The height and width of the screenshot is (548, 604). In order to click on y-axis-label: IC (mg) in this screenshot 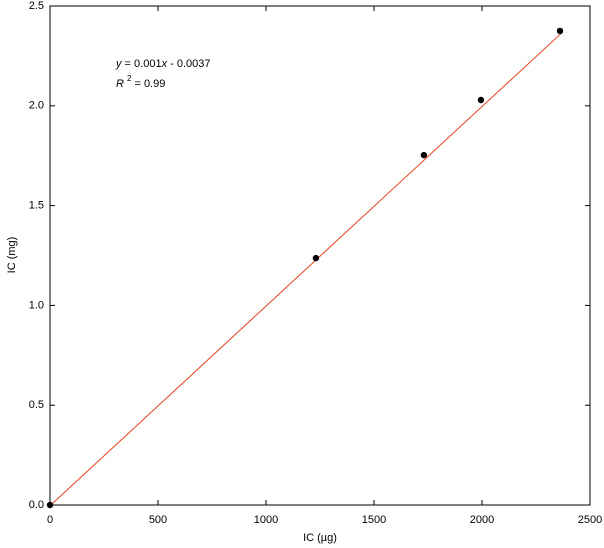, I will do `click(12, 255)`.